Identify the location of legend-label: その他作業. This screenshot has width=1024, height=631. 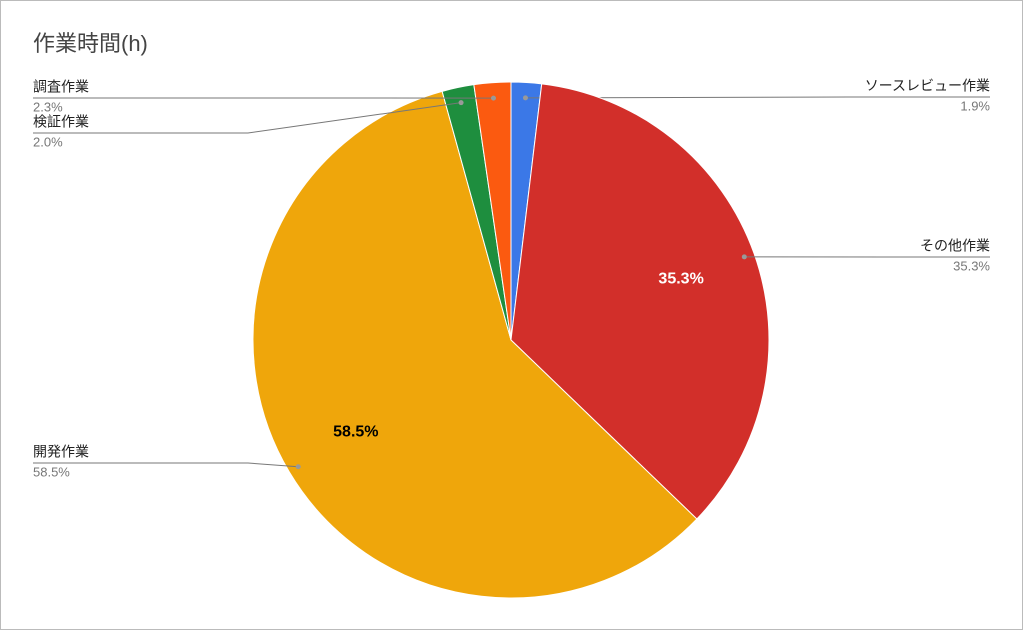
(955, 246).